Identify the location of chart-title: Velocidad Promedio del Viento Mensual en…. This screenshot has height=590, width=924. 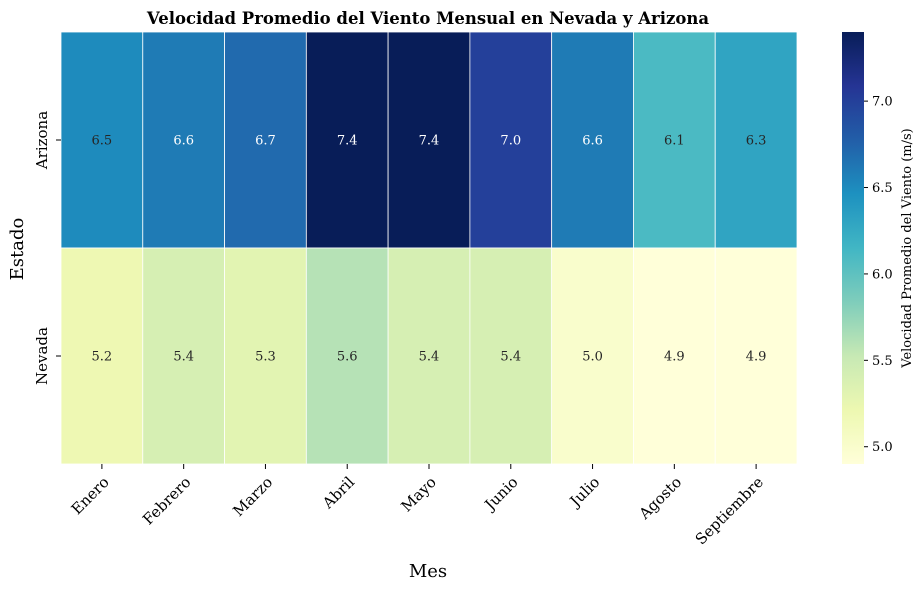
(427, 18).